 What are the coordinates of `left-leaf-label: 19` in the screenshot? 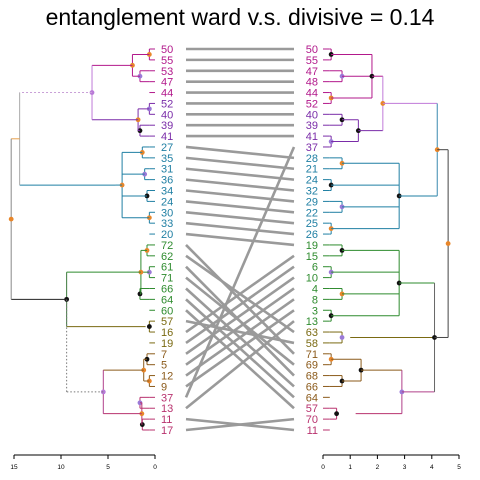 It's located at (167, 344).